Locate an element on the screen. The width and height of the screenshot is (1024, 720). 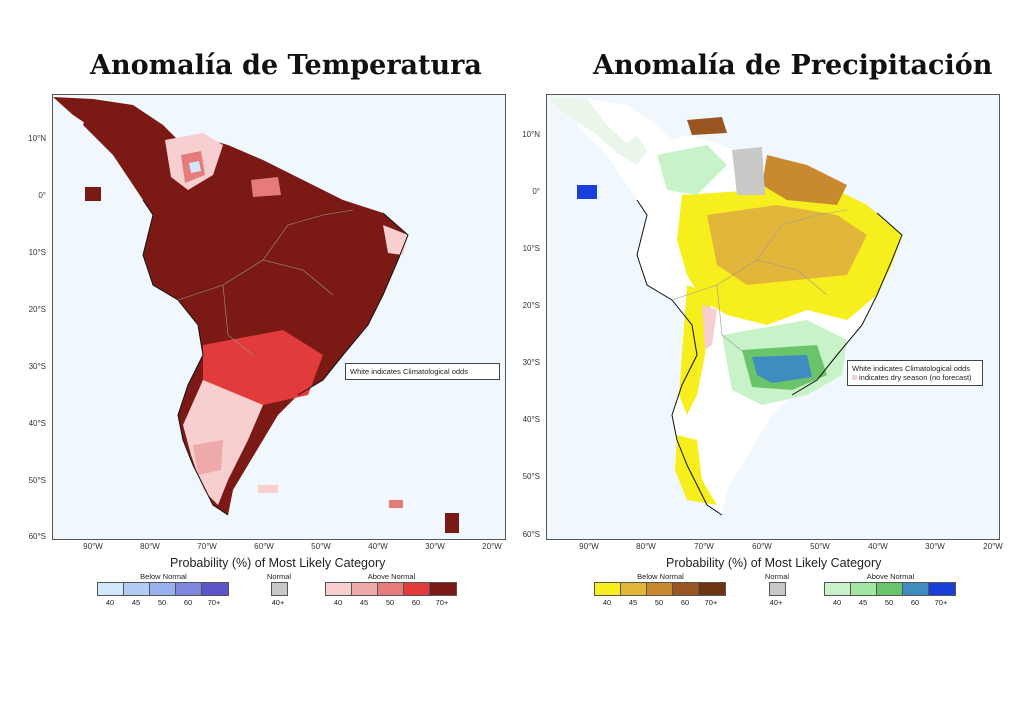
prec-coastline is located at coordinates (769, 357).